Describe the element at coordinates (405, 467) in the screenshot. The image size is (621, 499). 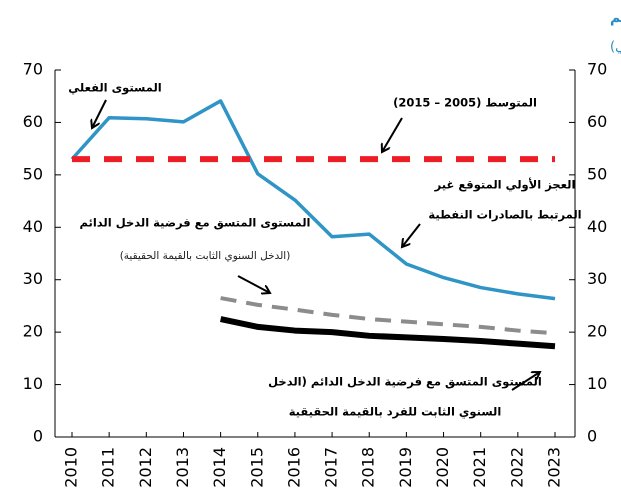
I see `x-tick-label: 2019` at that location.